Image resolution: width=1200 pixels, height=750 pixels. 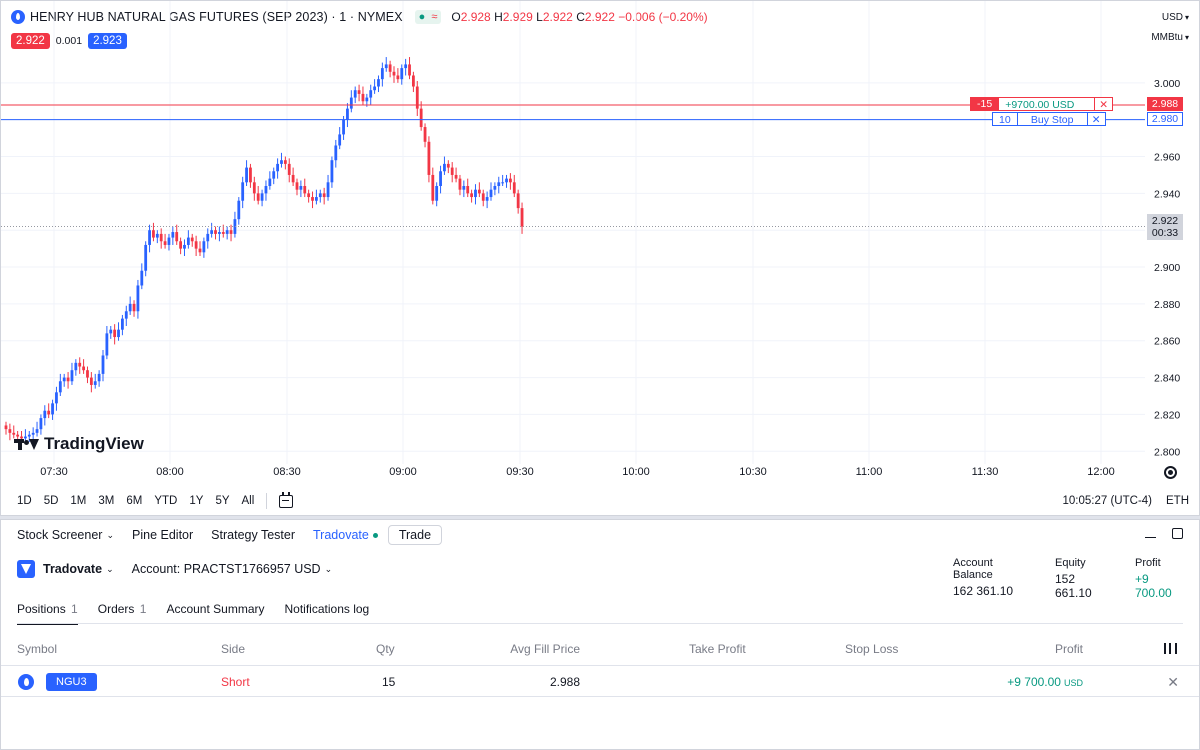 What do you see at coordinates (872, 649) in the screenshot?
I see `col-stop-loss: Stop Loss` at bounding box center [872, 649].